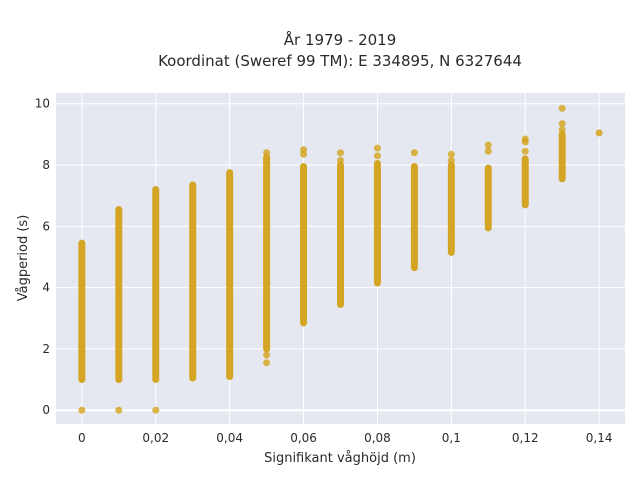 This screenshot has width=640, height=480. What do you see at coordinates (82, 438) in the screenshot?
I see `x-tick-label: 0` at bounding box center [82, 438].